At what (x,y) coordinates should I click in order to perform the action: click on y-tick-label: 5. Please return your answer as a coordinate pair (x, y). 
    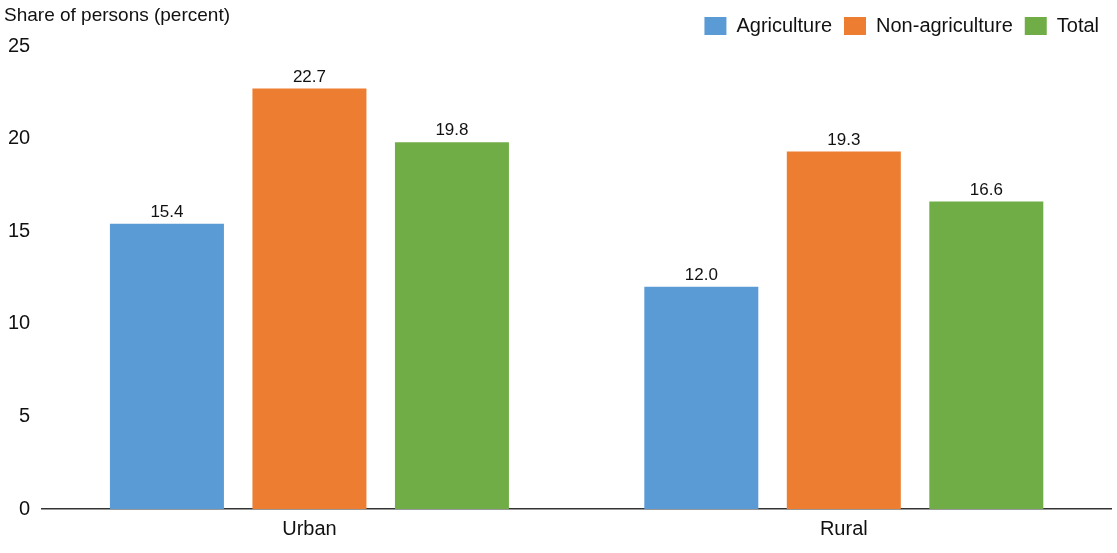
    Looking at the image, I should click on (25, 414).